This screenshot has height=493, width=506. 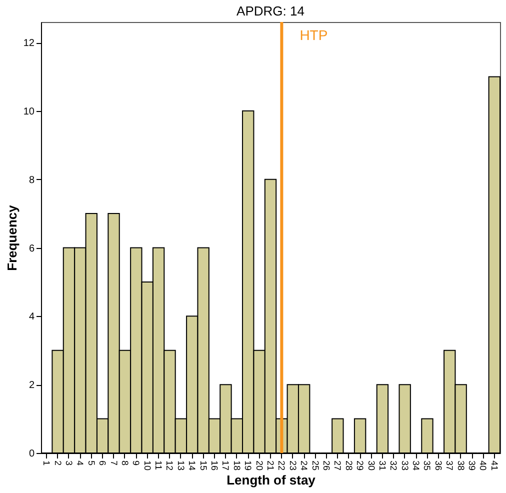 I want to click on x-tick-label: 11, so click(x=159, y=465).